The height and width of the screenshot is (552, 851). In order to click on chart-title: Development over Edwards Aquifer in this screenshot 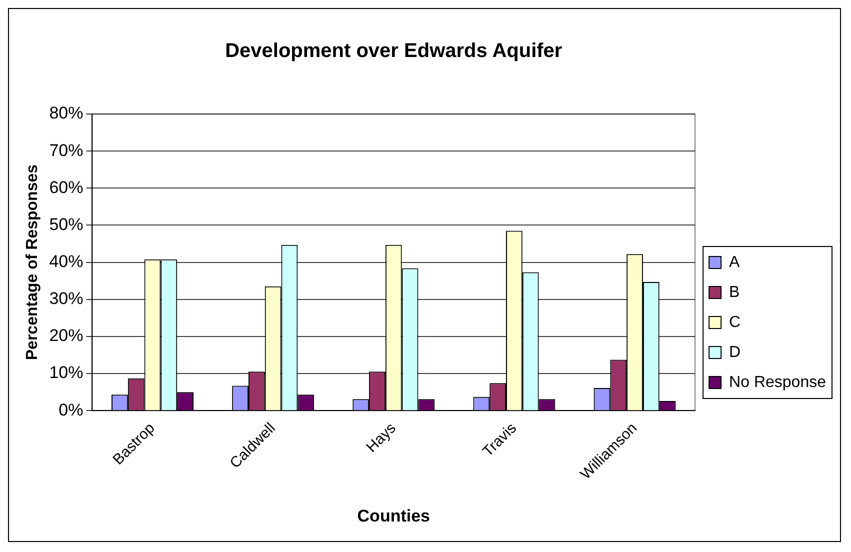, I will do `click(393, 51)`.